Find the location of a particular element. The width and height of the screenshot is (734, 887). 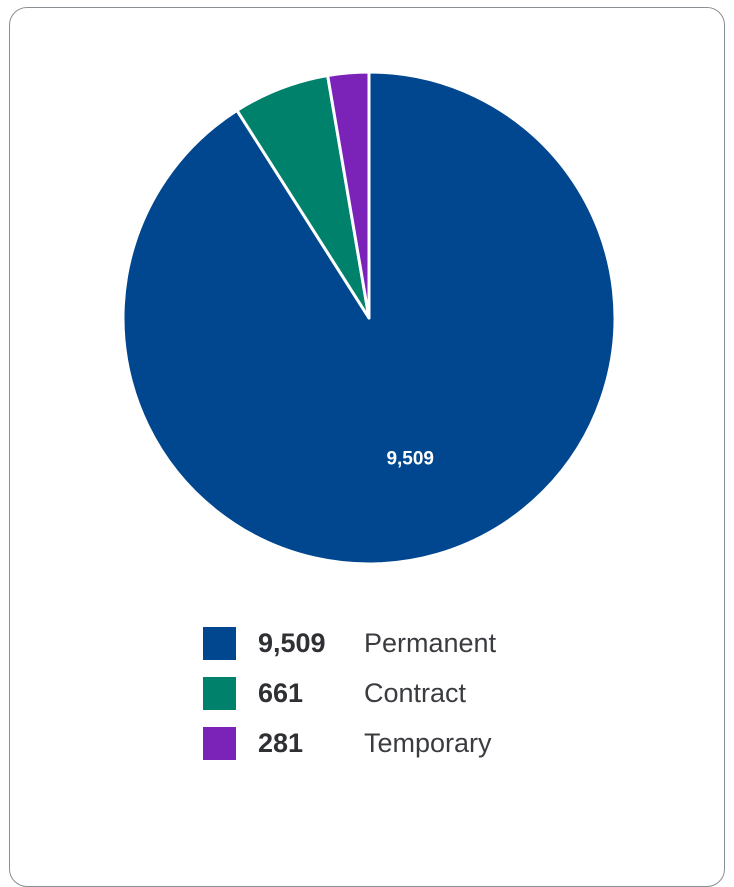

legend-item-contract: 661 Contract is located at coordinates (349, 693).